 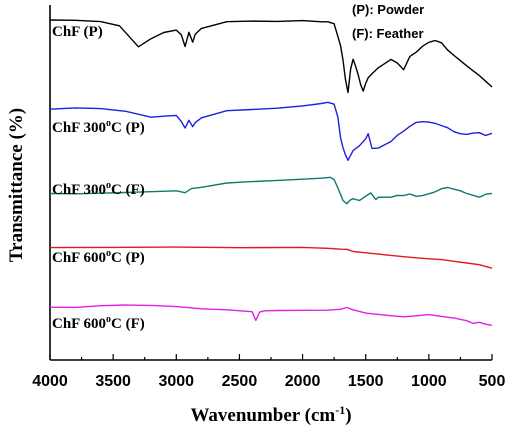 I want to click on x-tick-label-1500: 1500, so click(x=366, y=381).